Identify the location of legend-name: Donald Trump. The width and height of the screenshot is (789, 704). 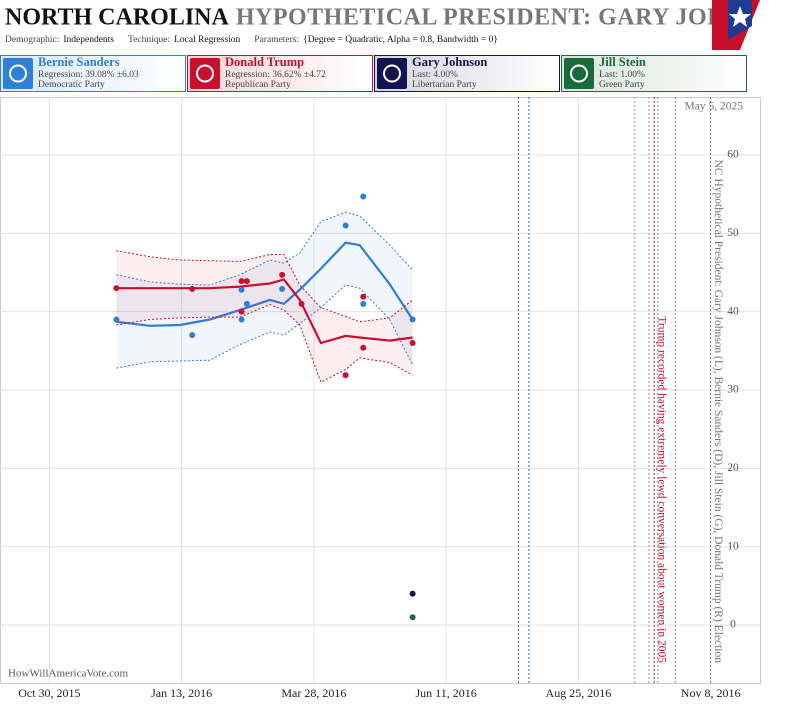
(264, 62).